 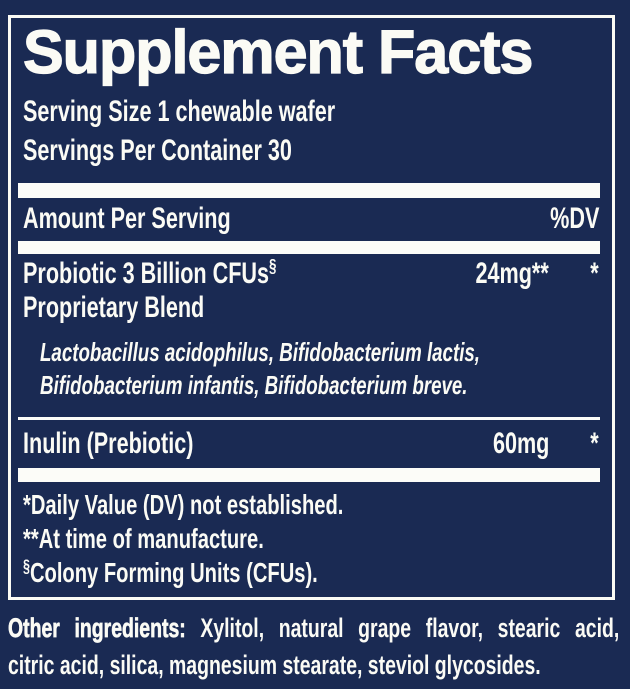 What do you see at coordinates (146, 273) in the screenshot?
I see `probiotic-name-text: Probiotic 3 Billion CFUs` at bounding box center [146, 273].